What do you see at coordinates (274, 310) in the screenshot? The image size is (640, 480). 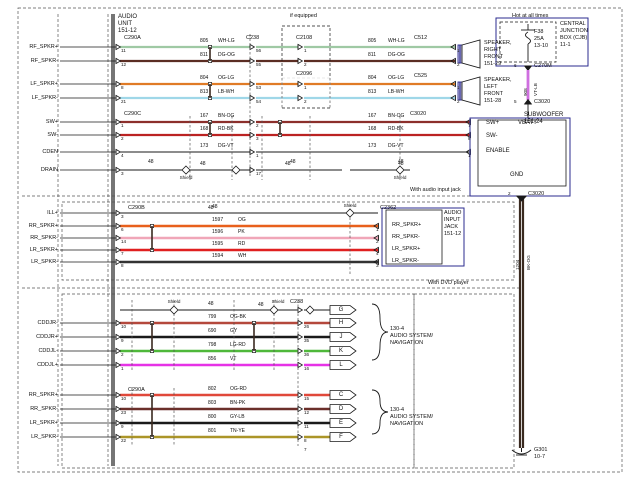 I see `shield-diamond-dvd2` at bounding box center [274, 310].